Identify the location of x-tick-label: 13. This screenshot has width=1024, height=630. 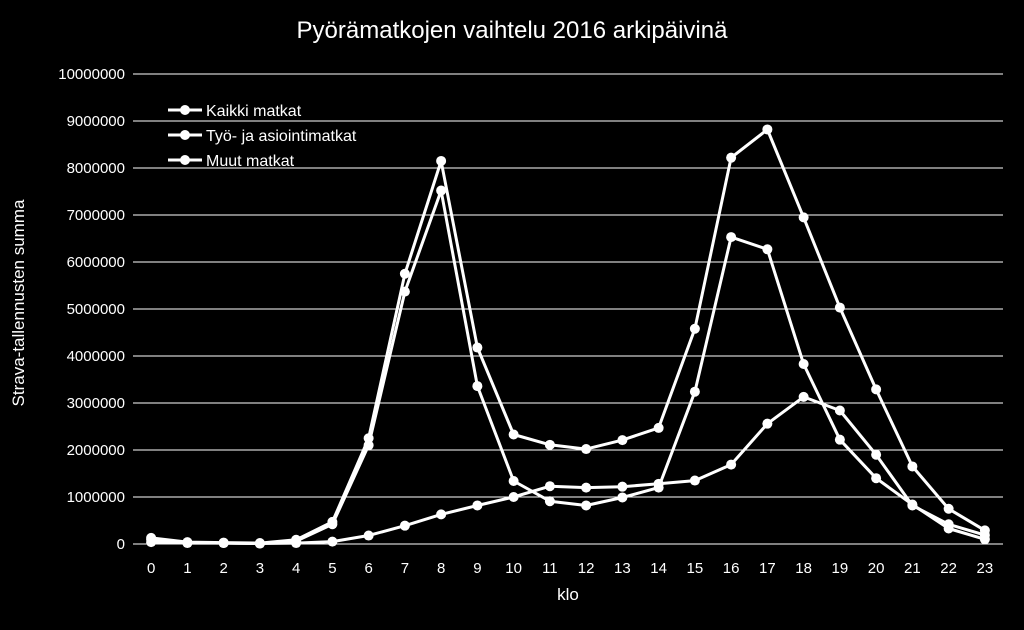
(622, 568).